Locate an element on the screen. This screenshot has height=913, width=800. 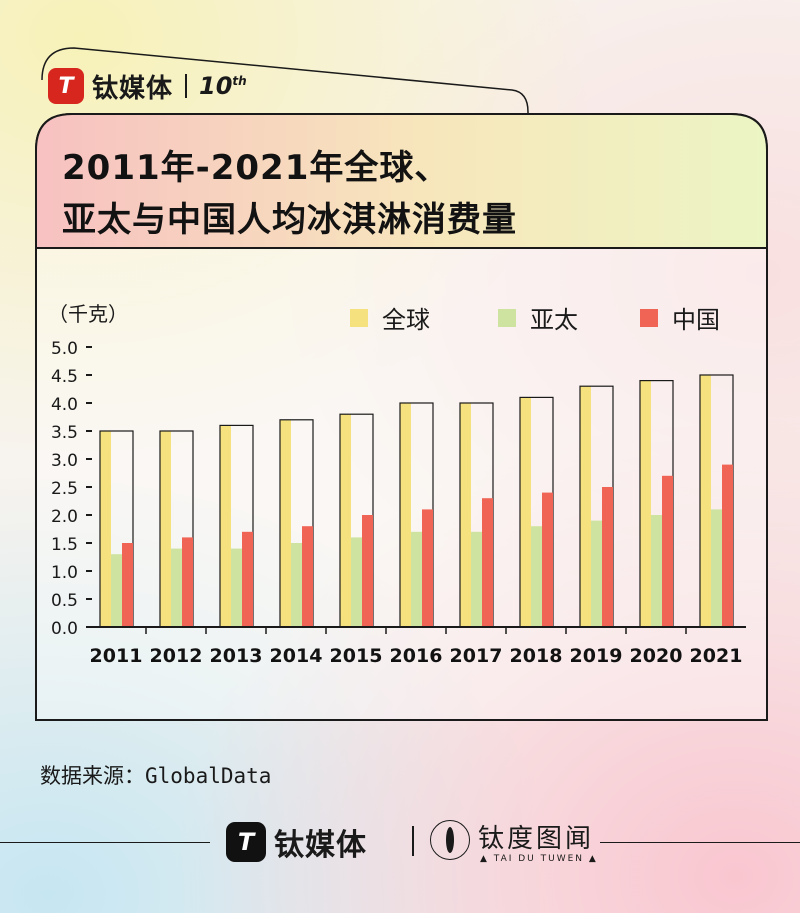
x-tick-label: 2017 is located at coordinates (476, 656).